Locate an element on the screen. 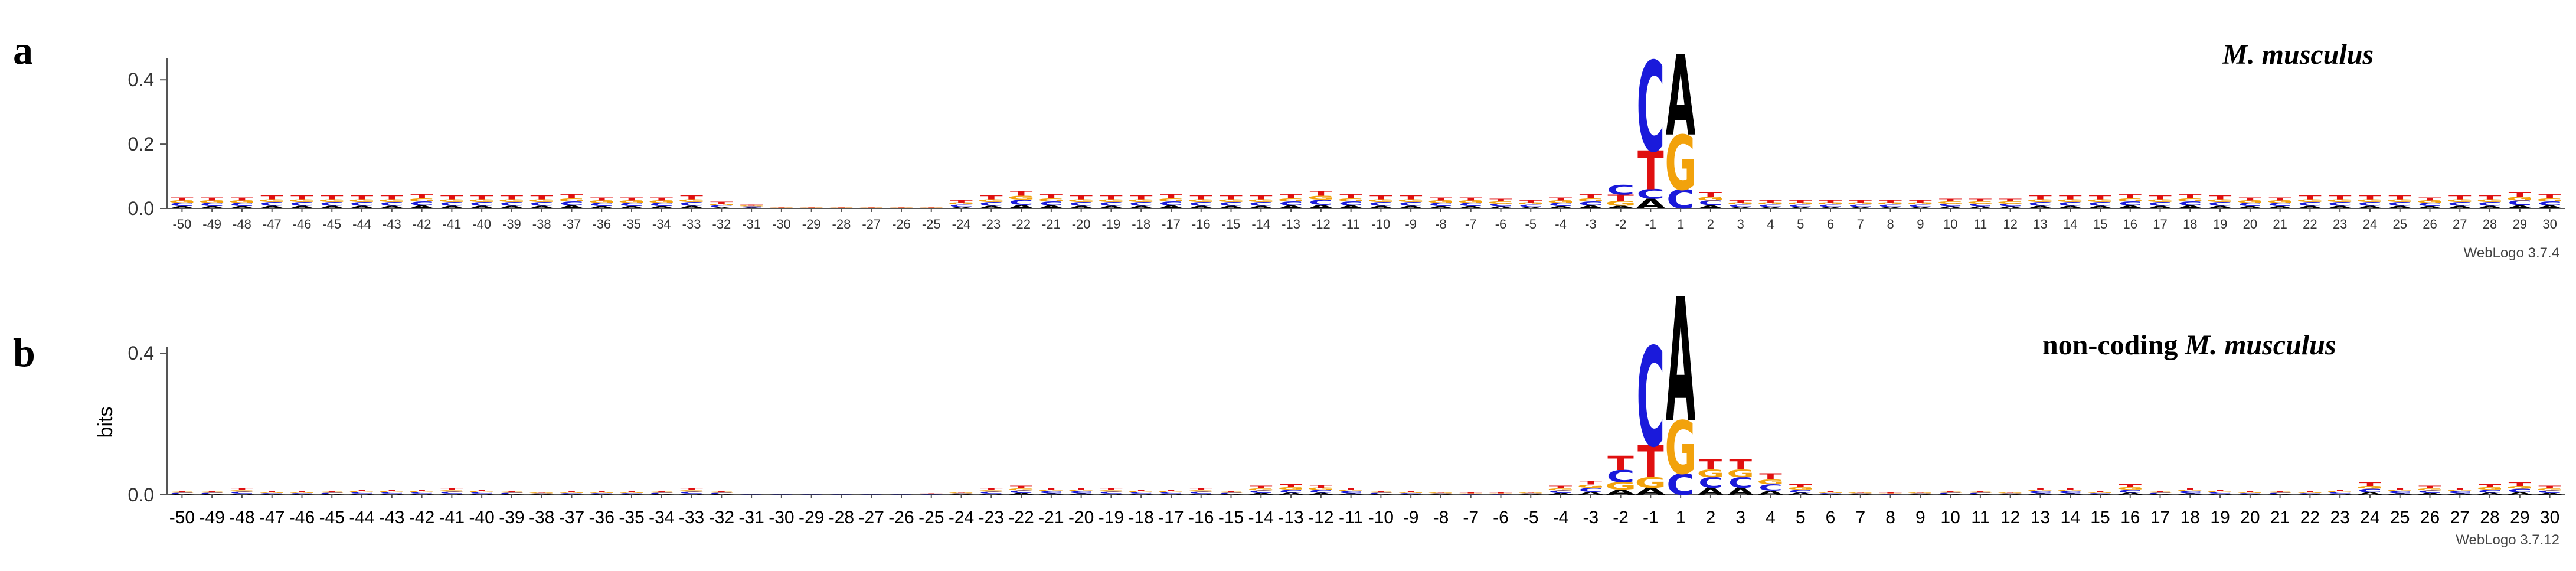 This screenshot has width=2576, height=571. a-x-tick-label: -32 is located at coordinates (721, 224).